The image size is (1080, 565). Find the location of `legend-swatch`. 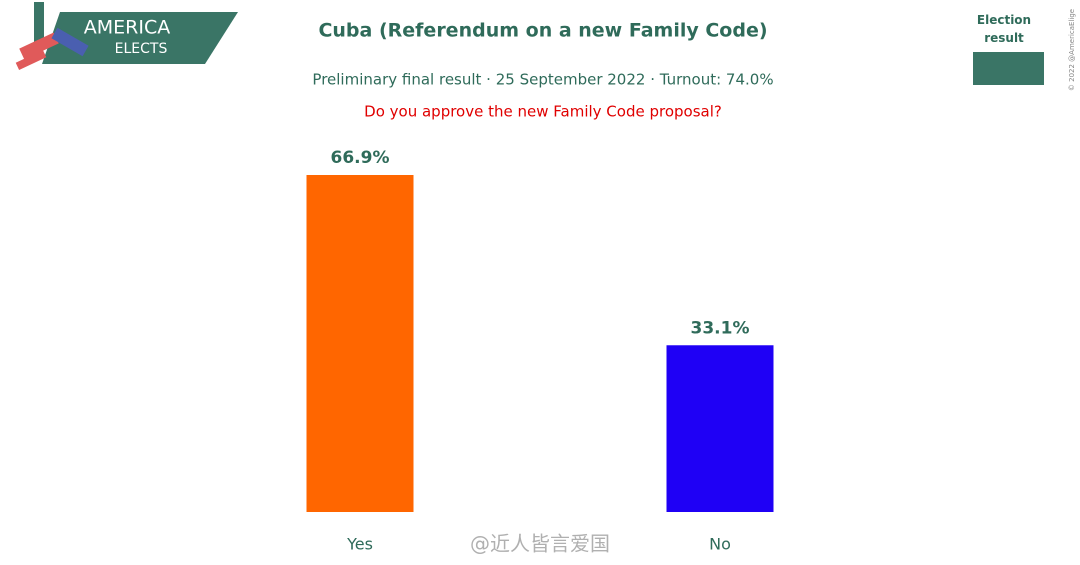

legend-swatch is located at coordinates (1008, 68).